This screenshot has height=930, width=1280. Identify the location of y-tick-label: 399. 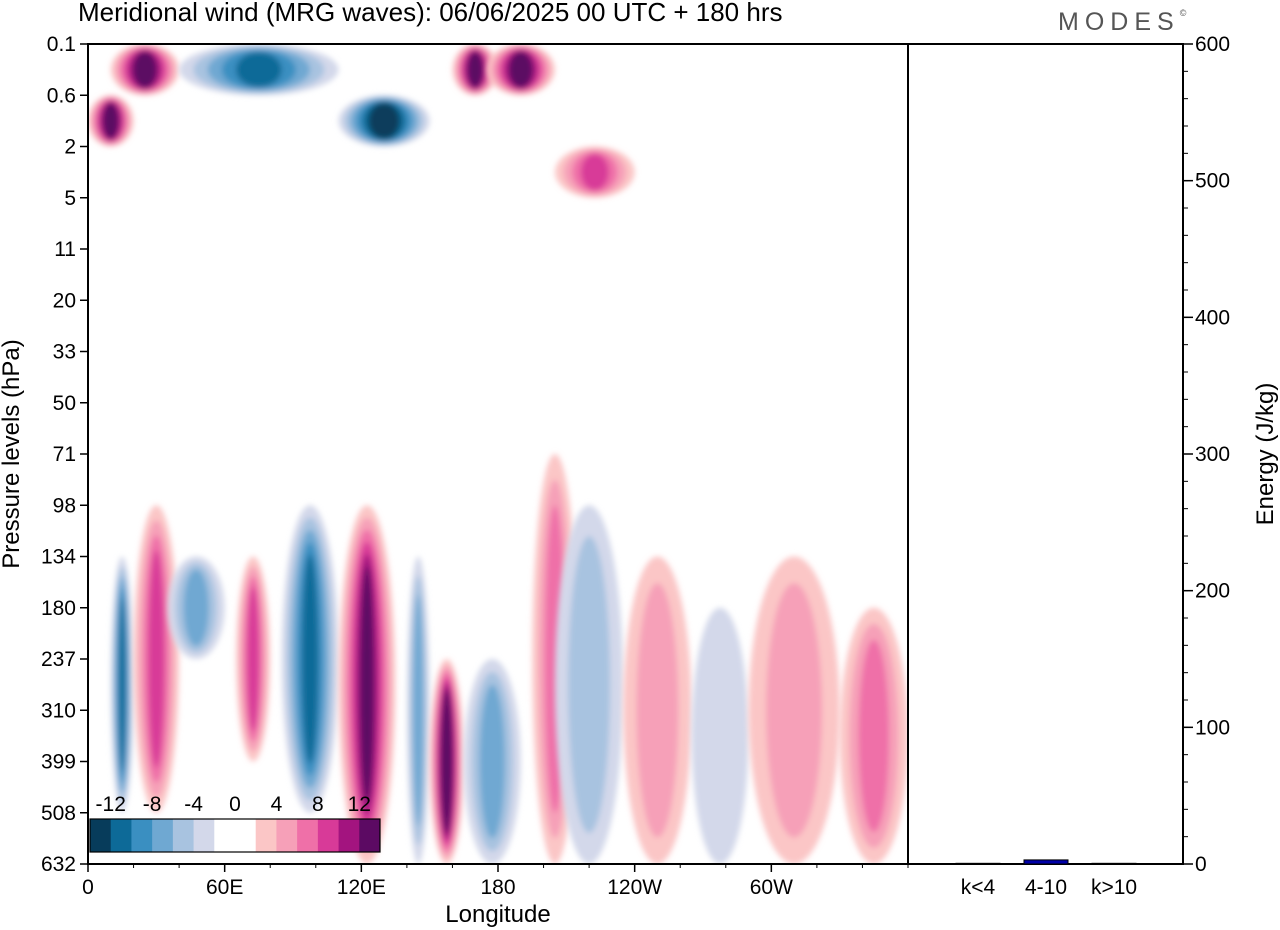
(58, 762).